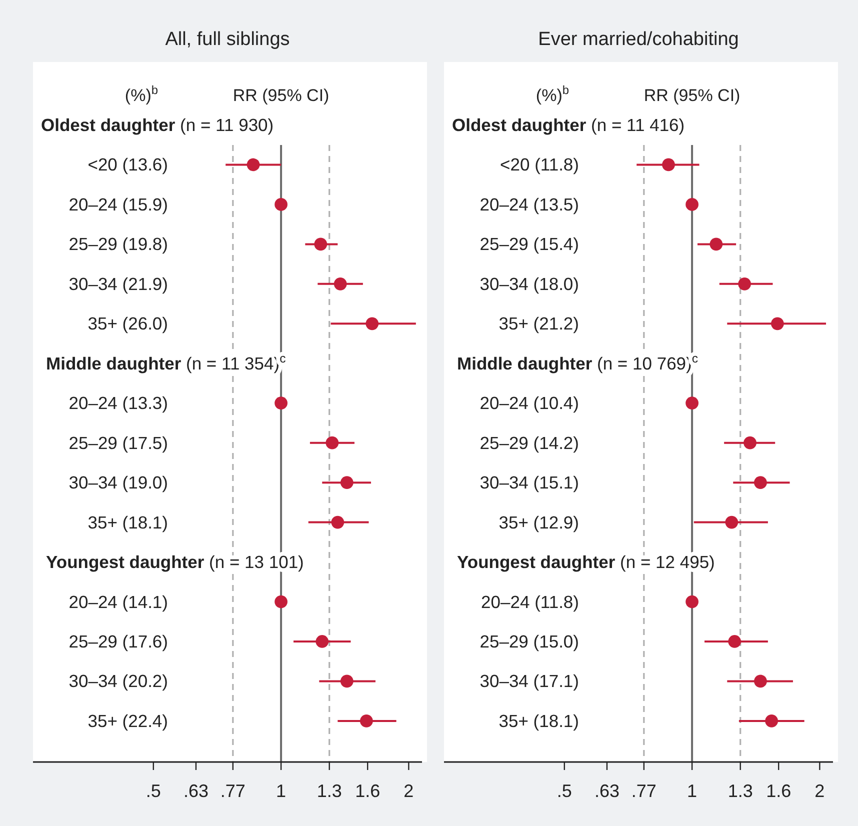  Describe the element at coordinates (128, 720) in the screenshot. I see `y-tick-label: 35+ (22.4)` at that location.